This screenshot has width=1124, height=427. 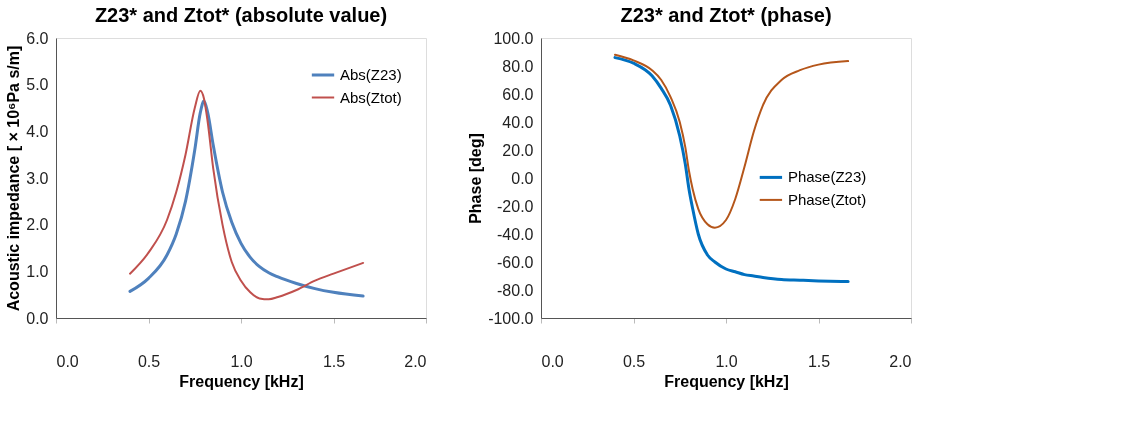 I want to click on legend-label: Phase(Z23), so click(x=827, y=177).